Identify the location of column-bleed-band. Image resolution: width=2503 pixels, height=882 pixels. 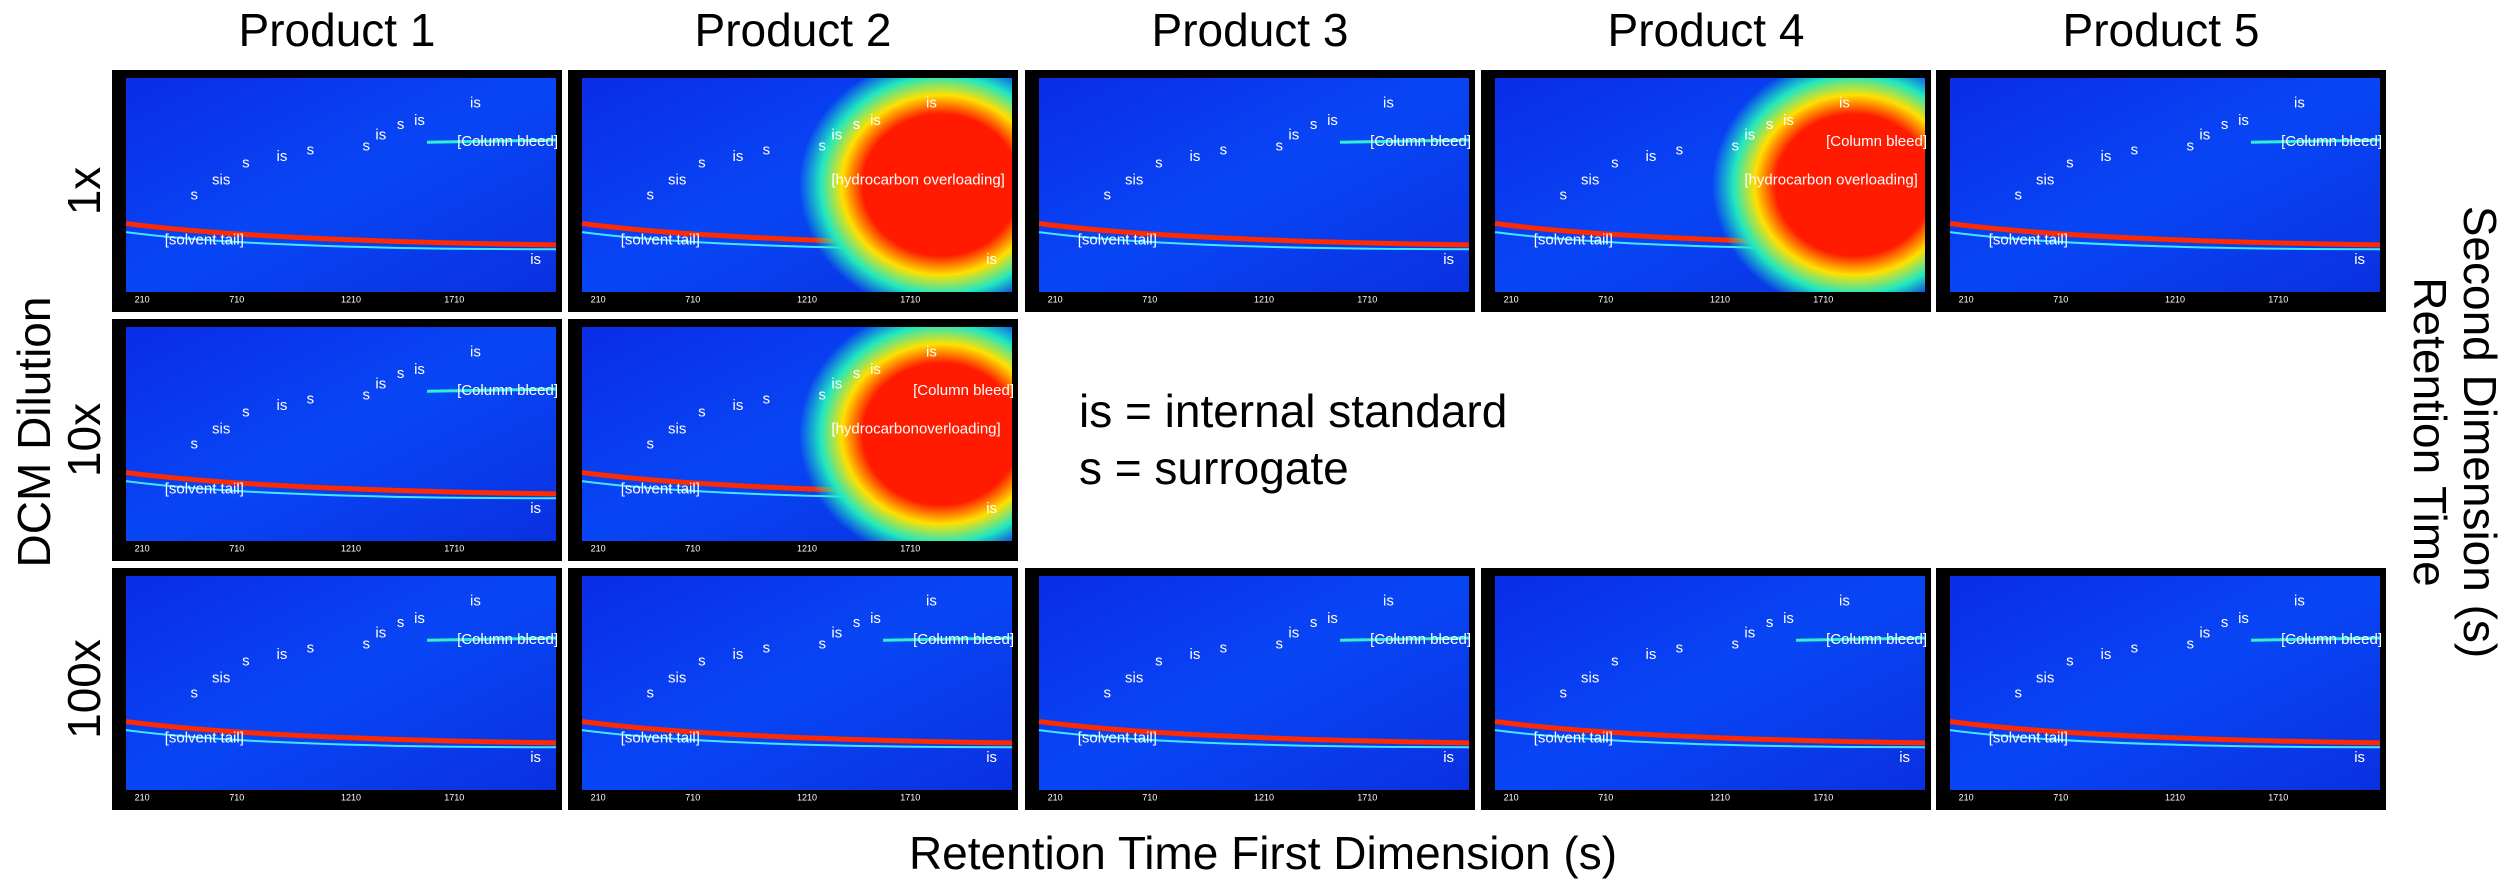
(1860, 639).